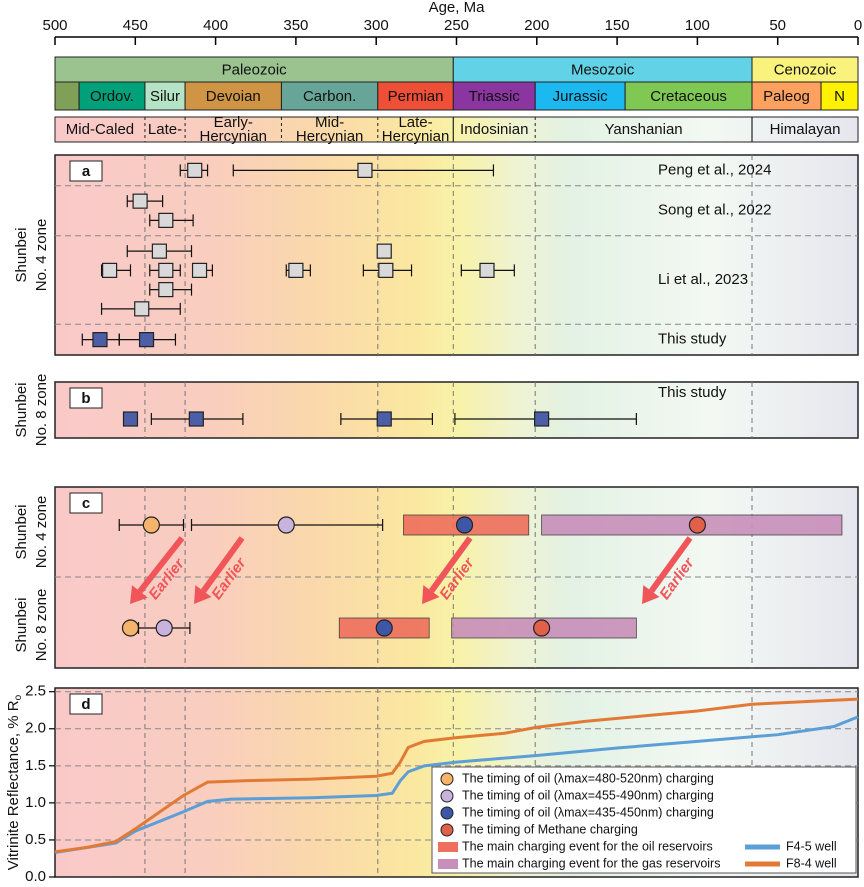  What do you see at coordinates (786, 96) in the screenshot?
I see `period-label: Paleog` at bounding box center [786, 96].